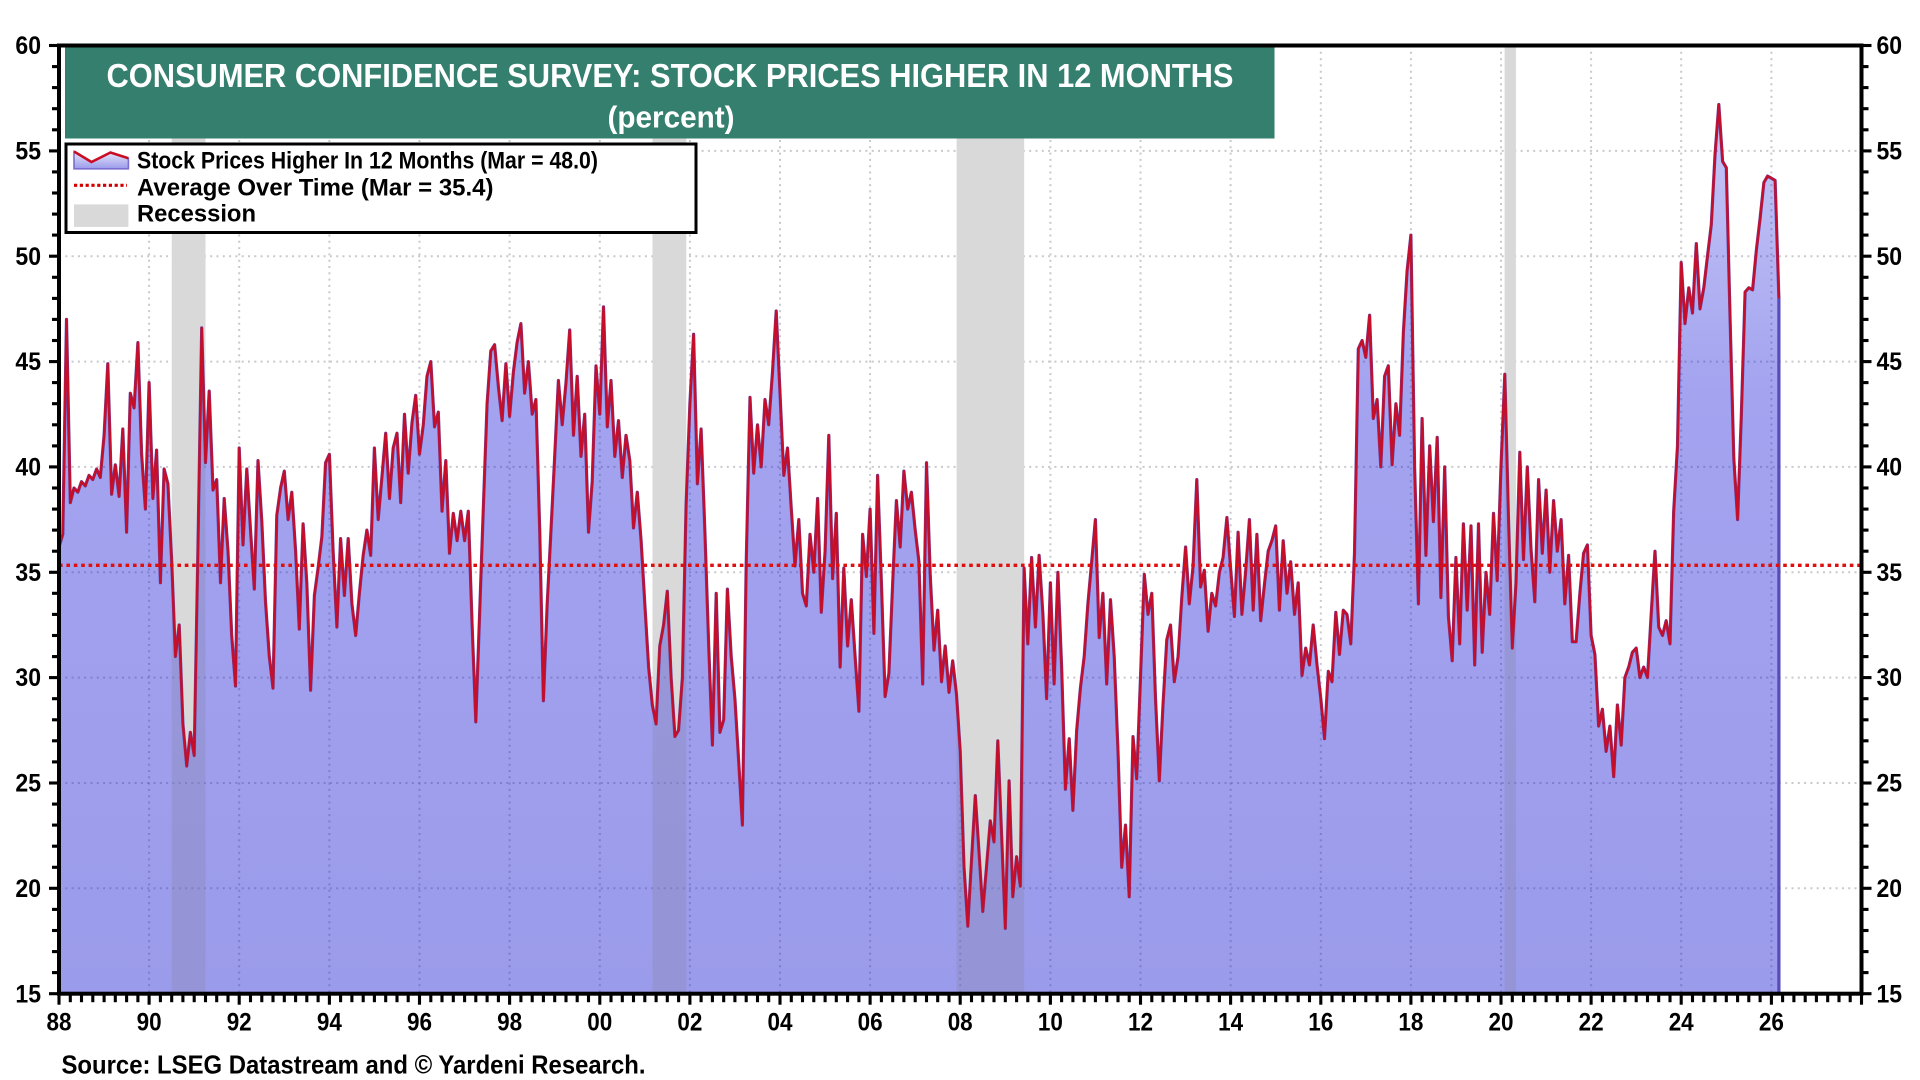 This screenshot has width=1920, height=1080. What do you see at coordinates (780, 1023) in the screenshot?
I see `svg-text: 04` at bounding box center [780, 1023].